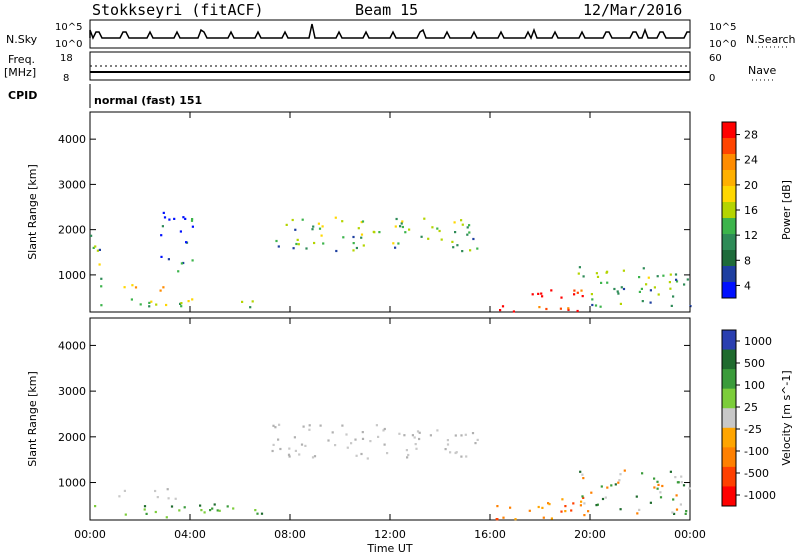 This screenshot has width=800, height=554. What do you see at coordinates (712, 78) in the screenshot?
I see `nave-tick-bottom: 0` at bounding box center [712, 78].